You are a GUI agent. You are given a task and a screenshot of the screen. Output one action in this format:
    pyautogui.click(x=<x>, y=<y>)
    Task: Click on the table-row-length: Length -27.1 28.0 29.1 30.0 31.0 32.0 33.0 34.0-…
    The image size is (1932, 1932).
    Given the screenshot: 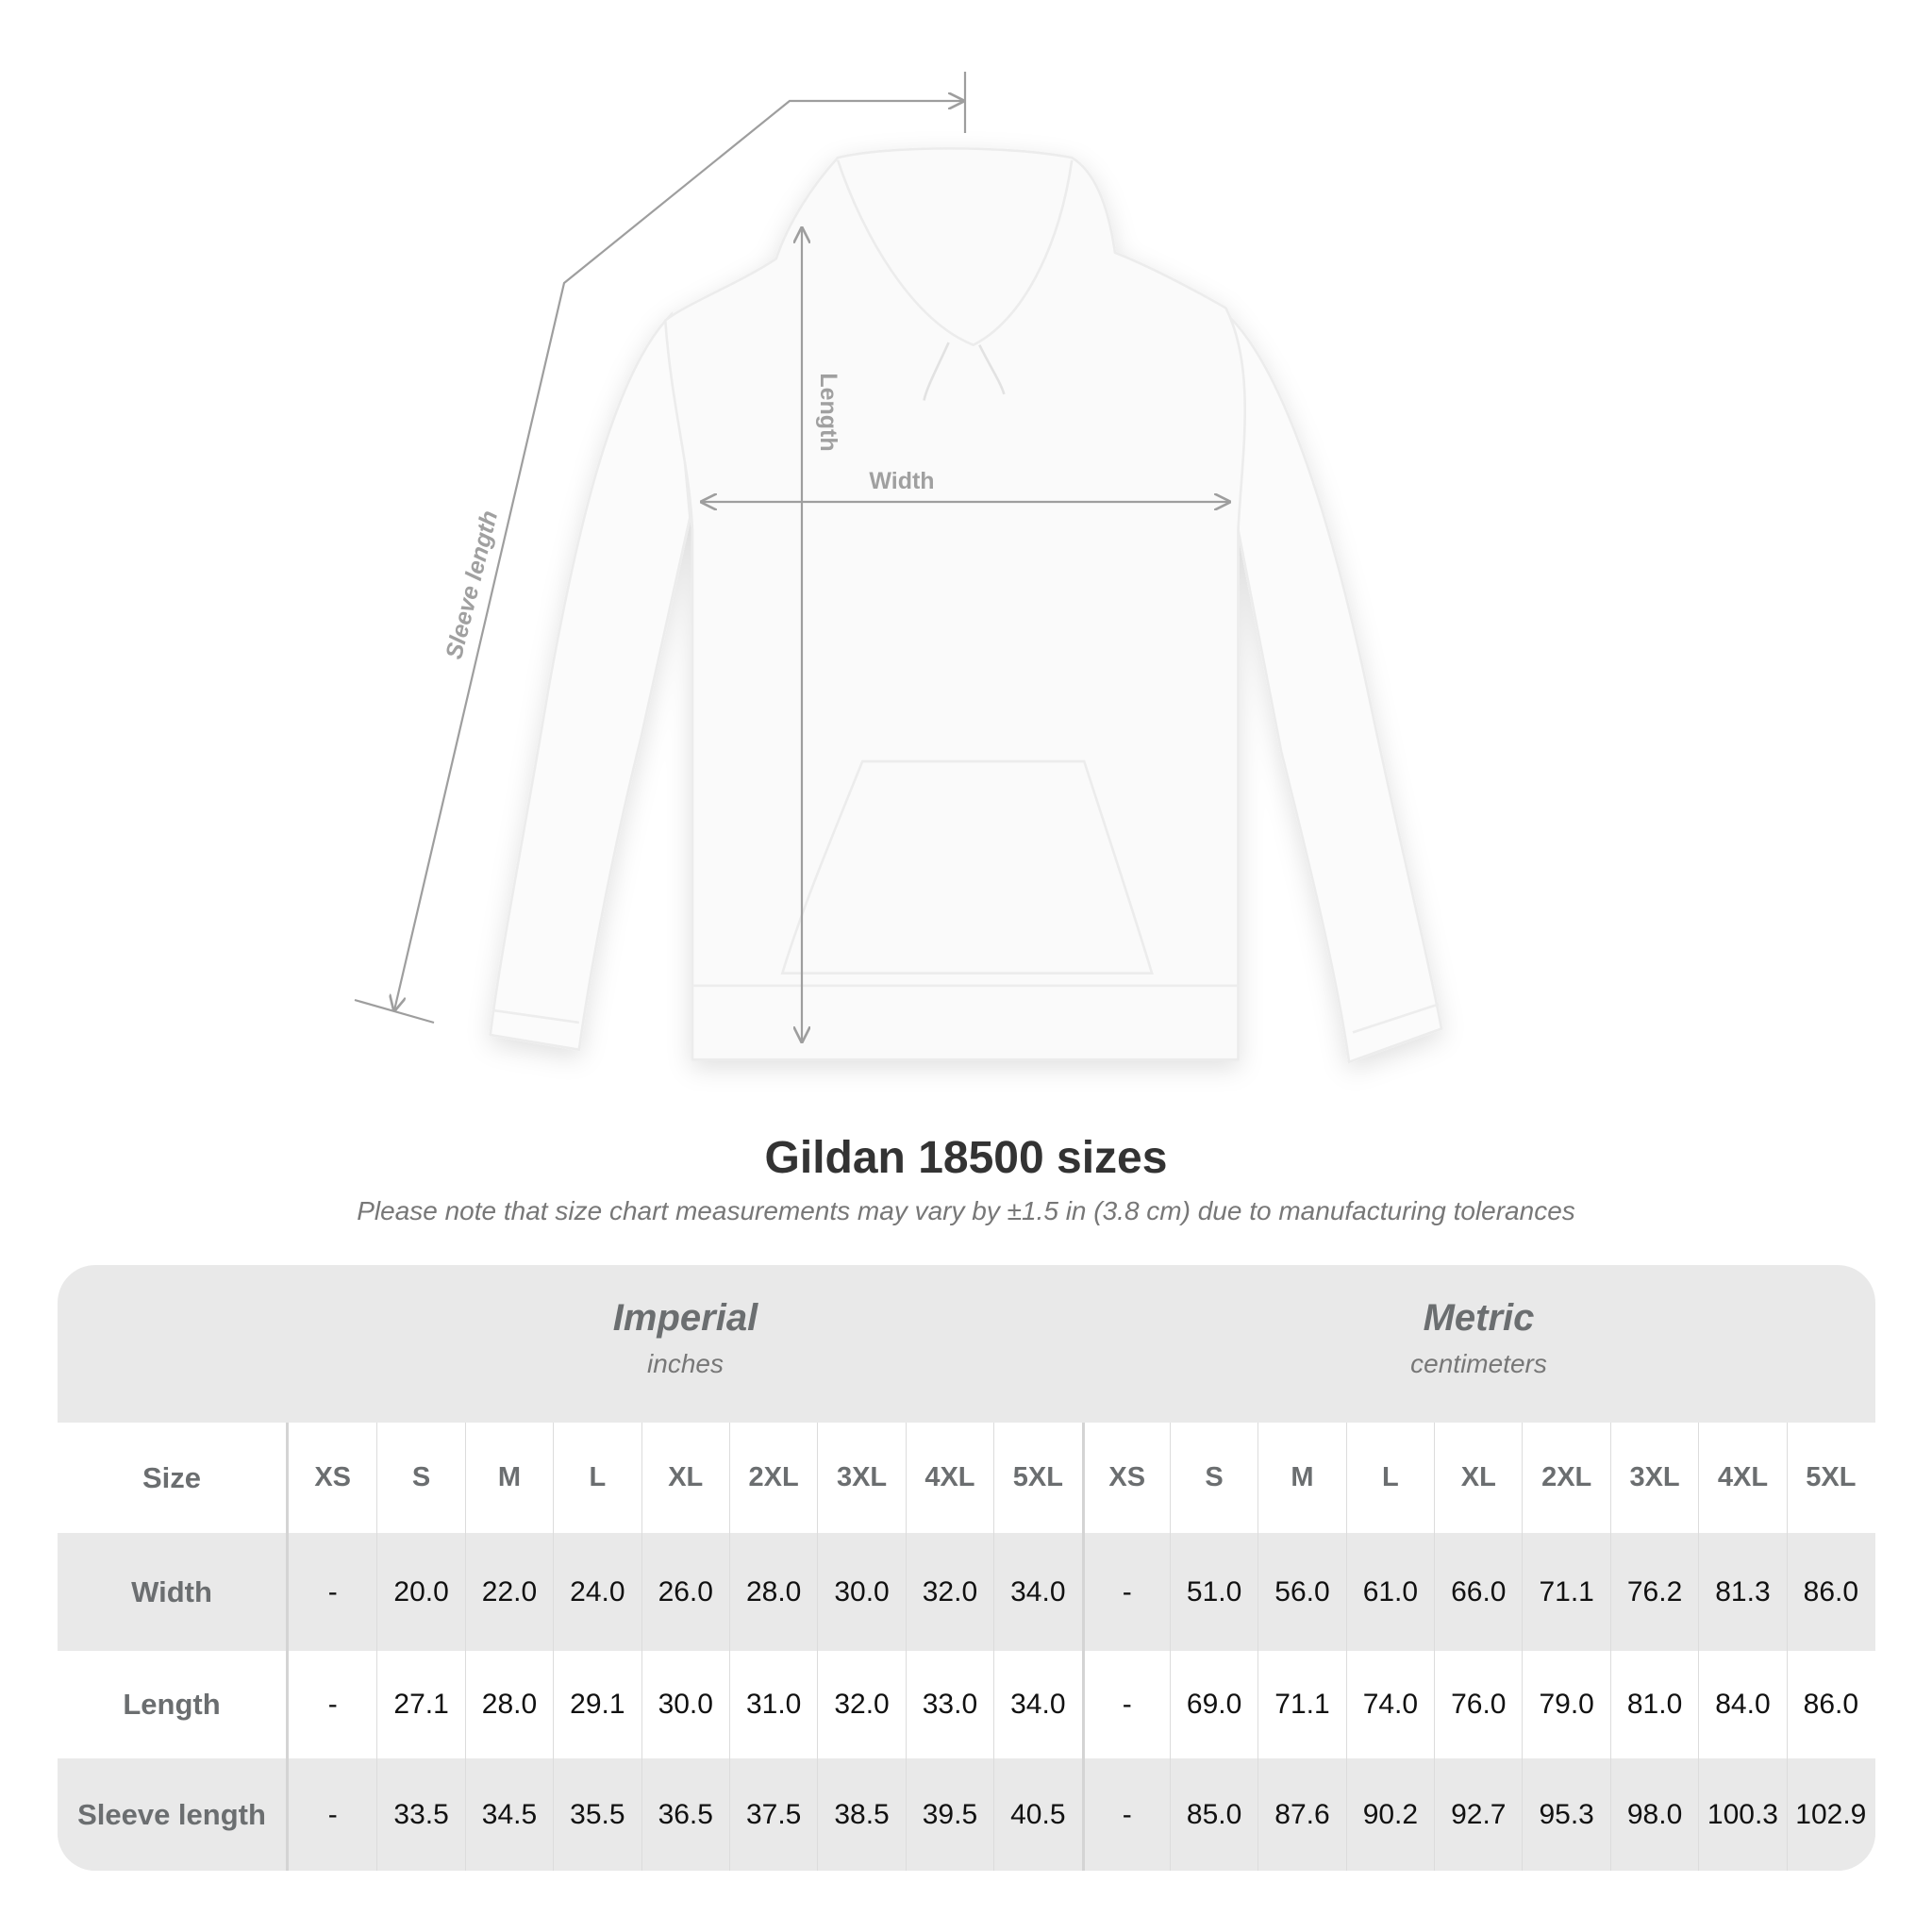 What is the action you would take?
    pyautogui.click(x=967, y=1704)
    